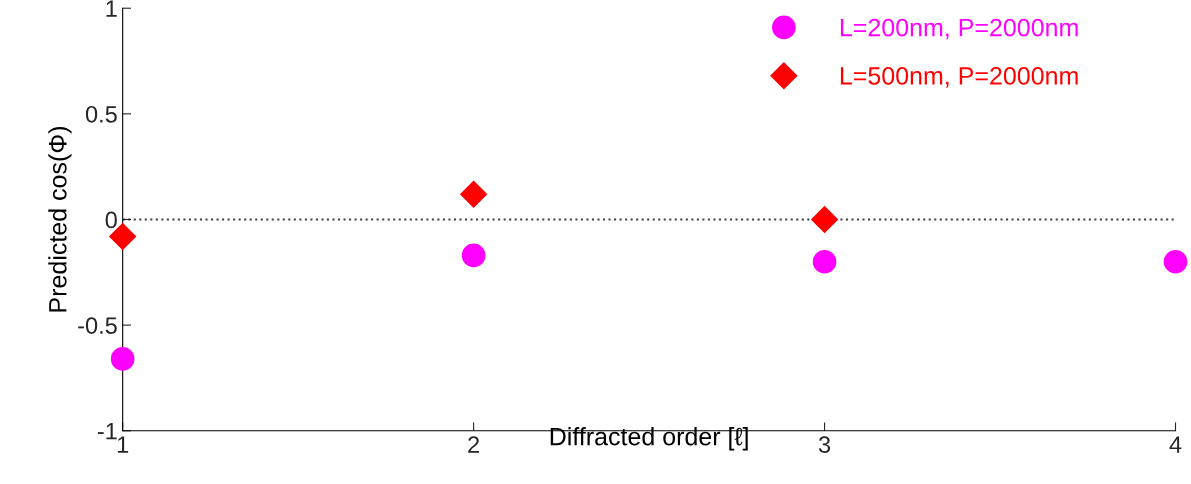 The width and height of the screenshot is (1191, 484). What do you see at coordinates (824, 444) in the screenshot?
I see `x-tick-label: 3` at bounding box center [824, 444].